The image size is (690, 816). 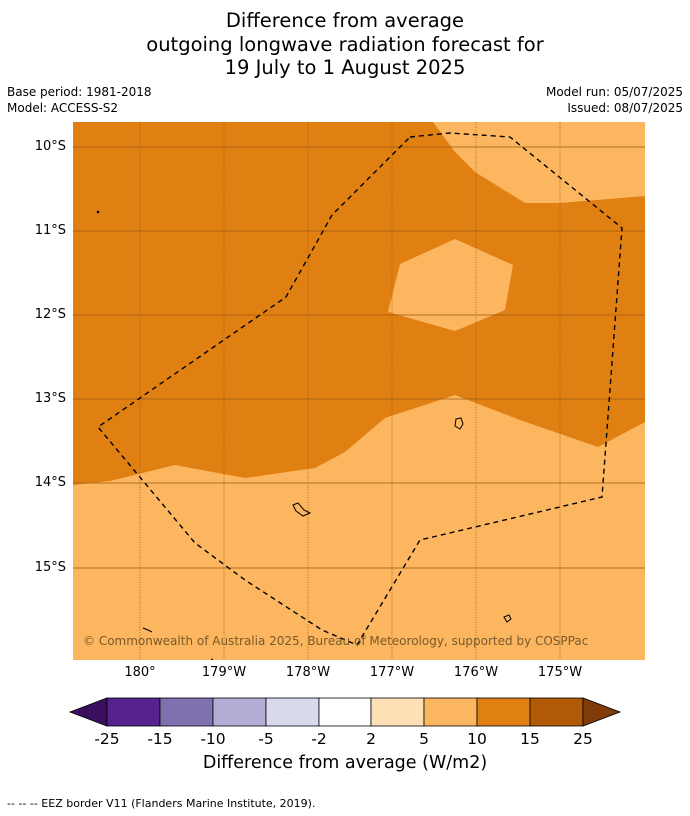 I want to click on colorbar-above-arrow, so click(x=602, y=712).